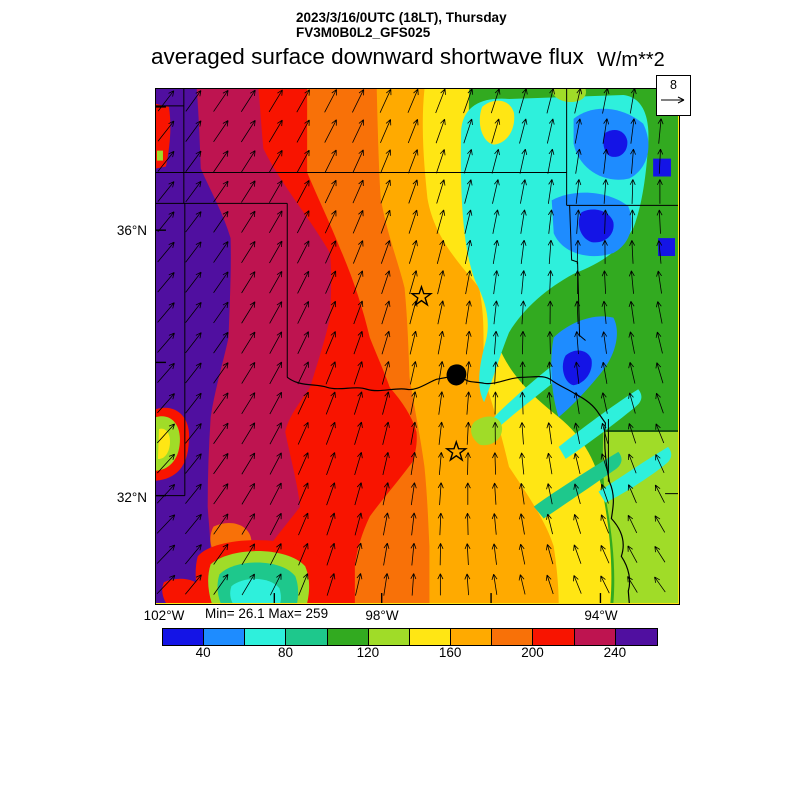 This screenshot has height=800, width=800. I want to click on colorbar-tick-40: 40, so click(203, 652).